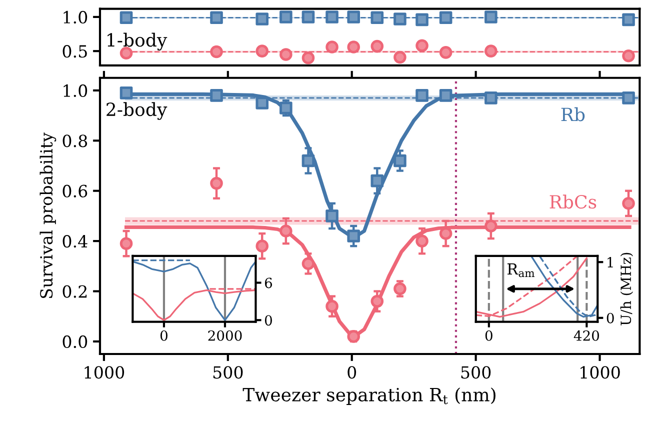 Image resolution: width=651 pixels, height=439 pixels. Describe the element at coordinates (369, 396) in the screenshot. I see `x-axis-title: Tweezer separation R$_{t}$ (nm)` at that location.